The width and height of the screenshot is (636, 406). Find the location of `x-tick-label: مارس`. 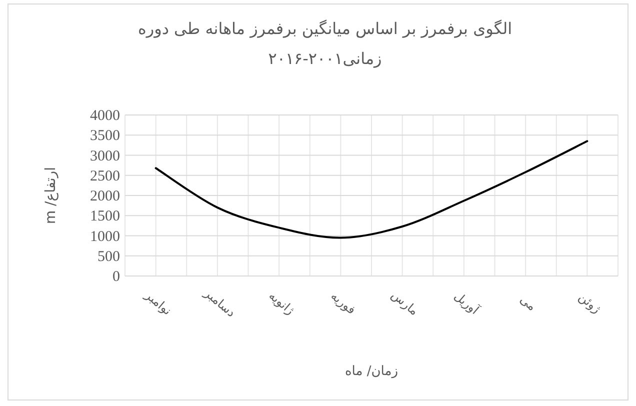

x-tick-label: مارس is located at coordinates (405, 303).